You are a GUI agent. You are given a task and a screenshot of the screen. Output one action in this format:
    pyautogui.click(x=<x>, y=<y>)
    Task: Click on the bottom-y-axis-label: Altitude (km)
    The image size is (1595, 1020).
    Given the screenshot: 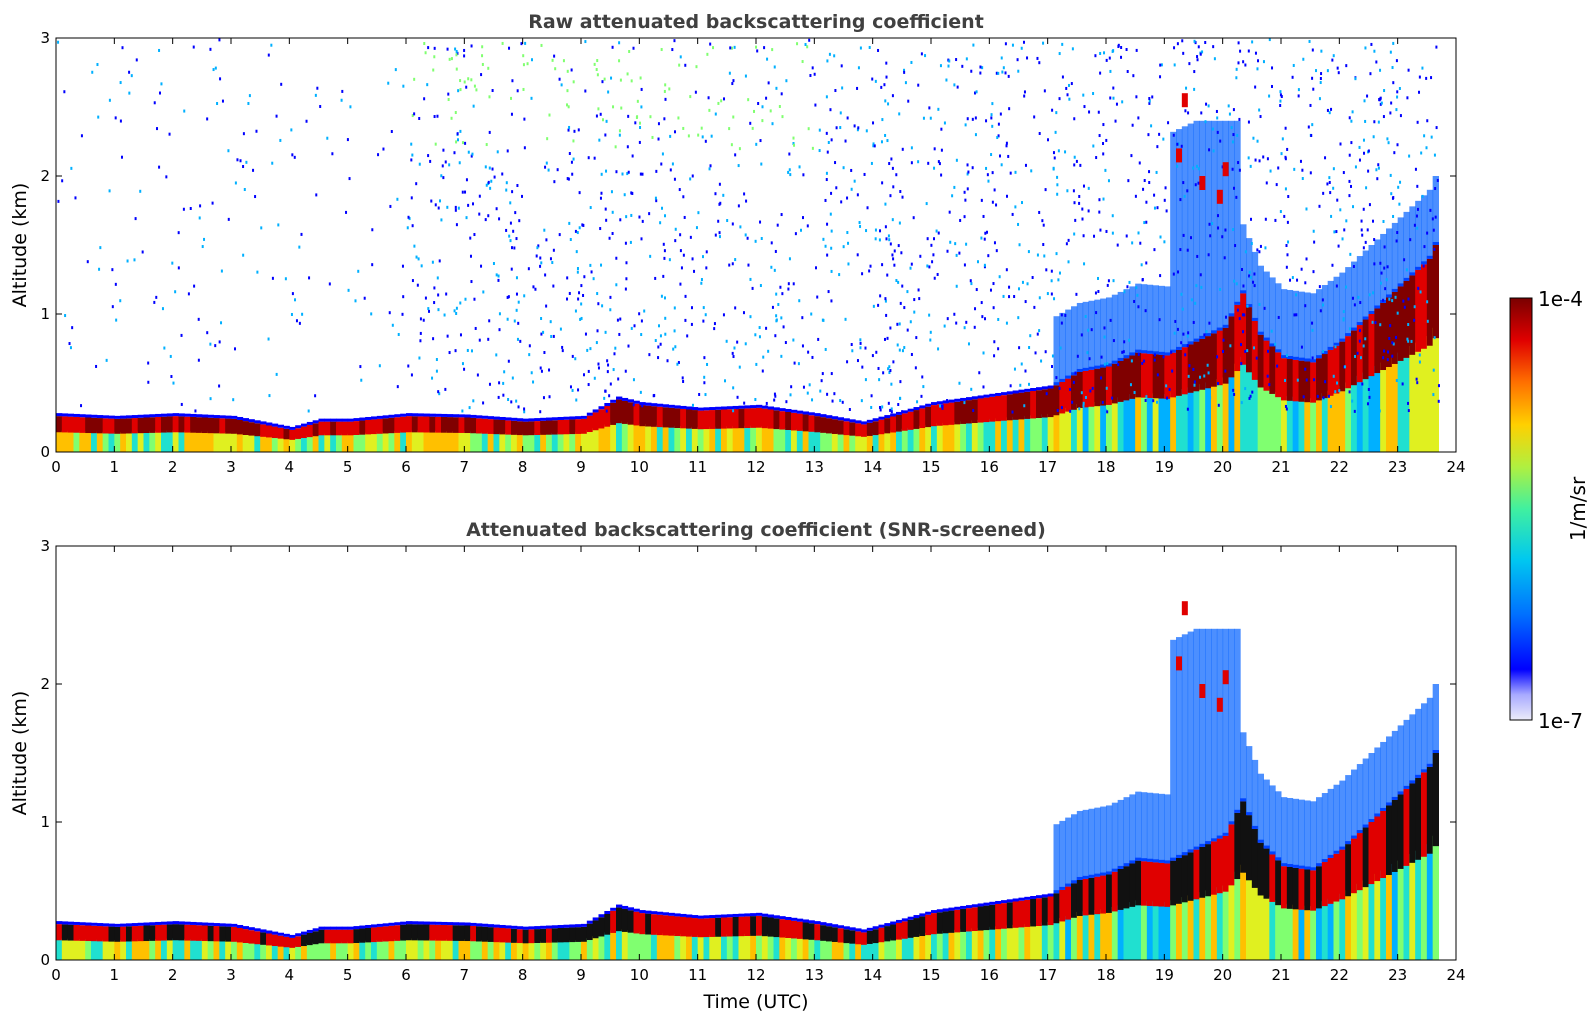 What is the action you would take?
    pyautogui.click(x=20, y=753)
    